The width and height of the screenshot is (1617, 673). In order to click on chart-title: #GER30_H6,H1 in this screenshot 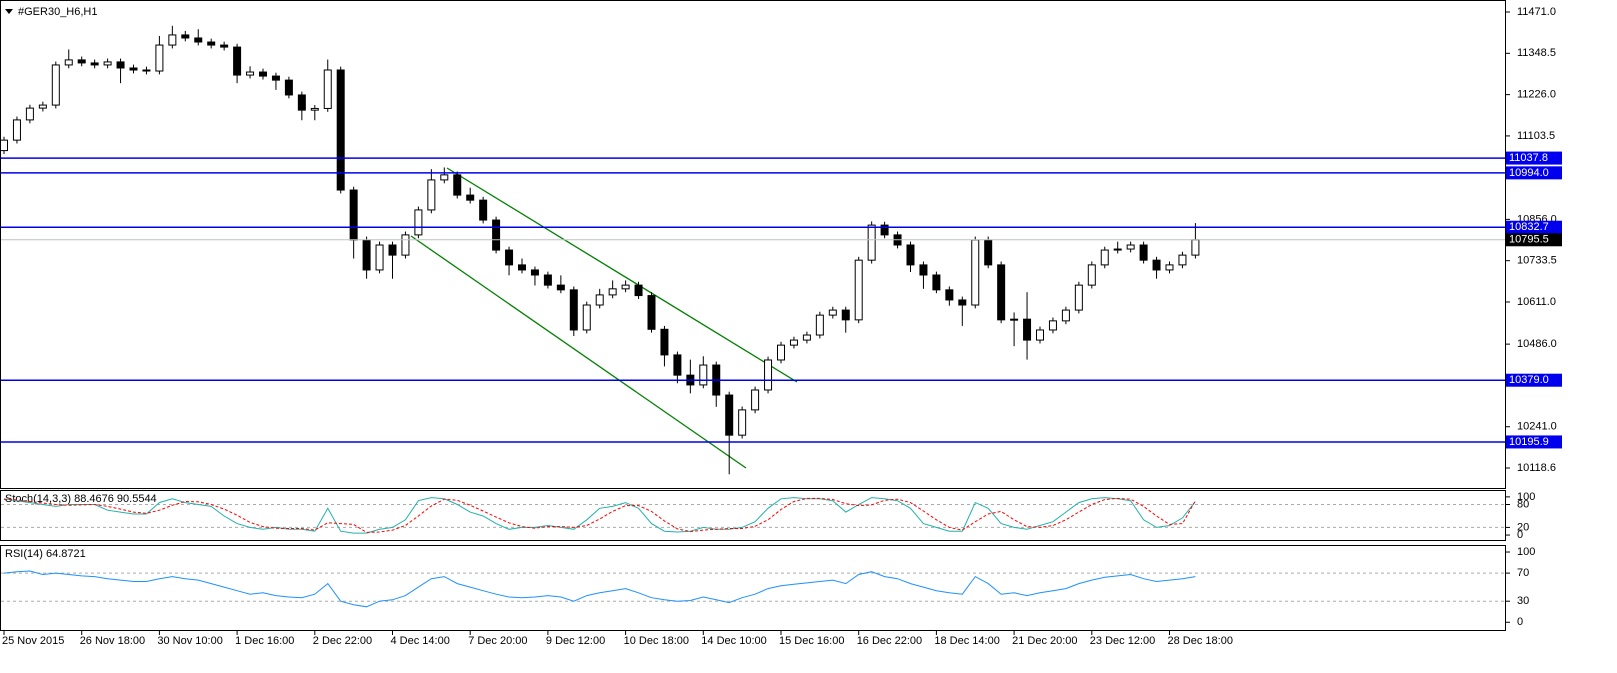, I will do `click(58, 12)`.